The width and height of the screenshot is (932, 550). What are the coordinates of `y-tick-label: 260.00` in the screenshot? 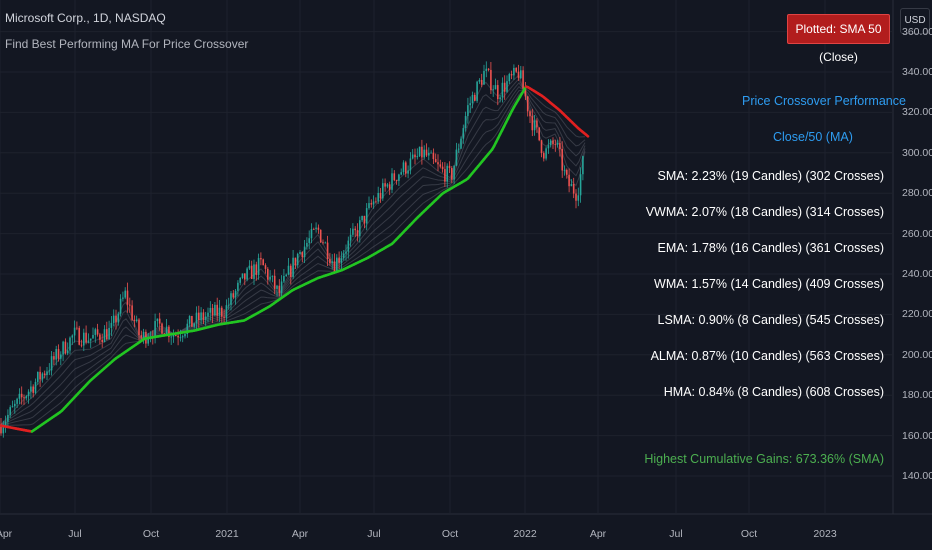 It's located at (917, 233).